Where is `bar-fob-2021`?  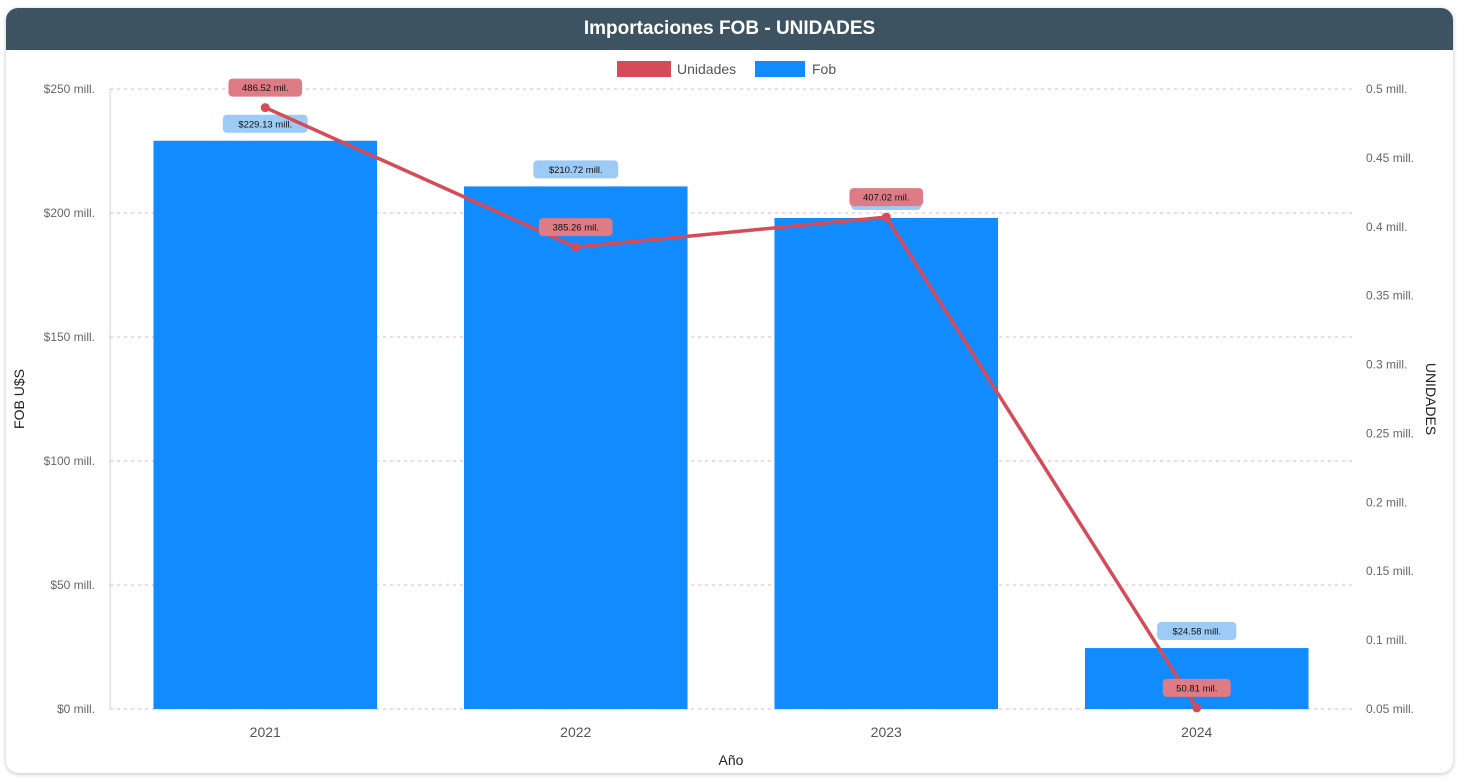
bar-fob-2021 is located at coordinates (265, 425).